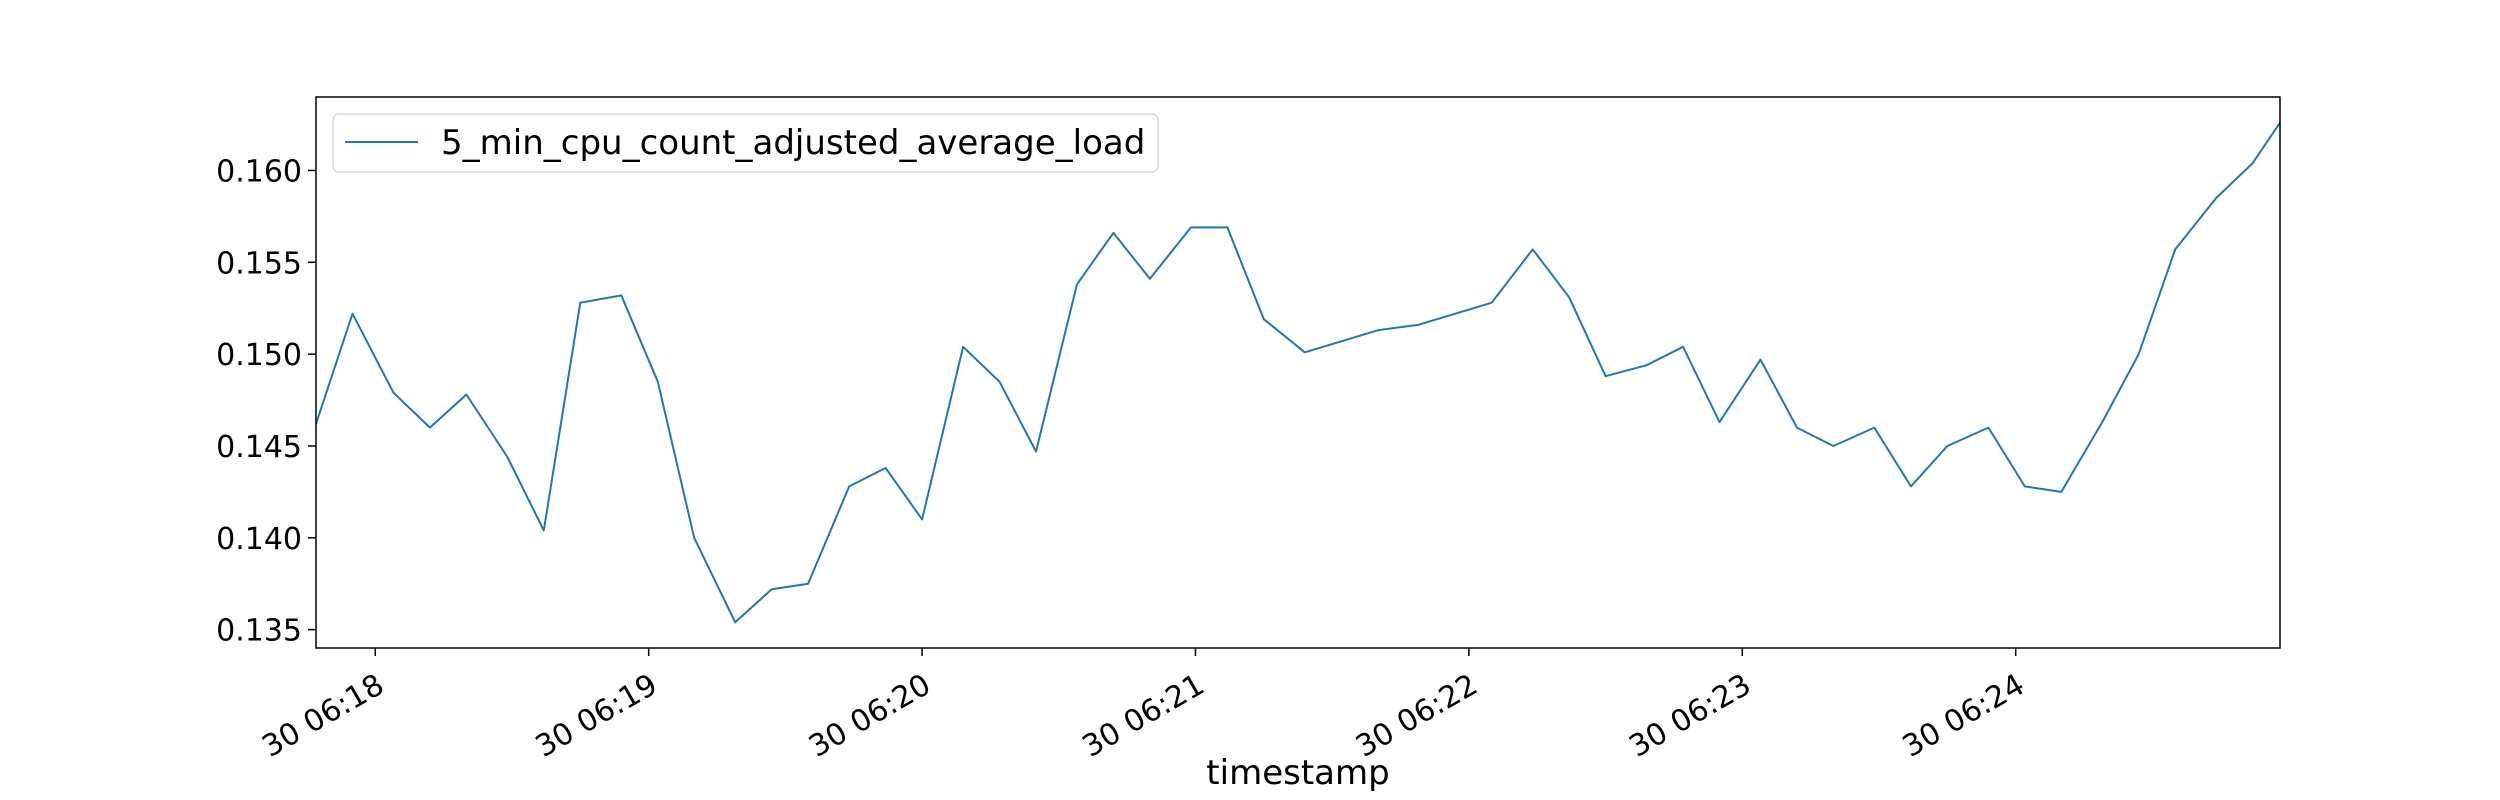 The height and width of the screenshot is (800, 2500). Describe the element at coordinates (259, 355) in the screenshot. I see `y-tick-label: 0.150` at that location.